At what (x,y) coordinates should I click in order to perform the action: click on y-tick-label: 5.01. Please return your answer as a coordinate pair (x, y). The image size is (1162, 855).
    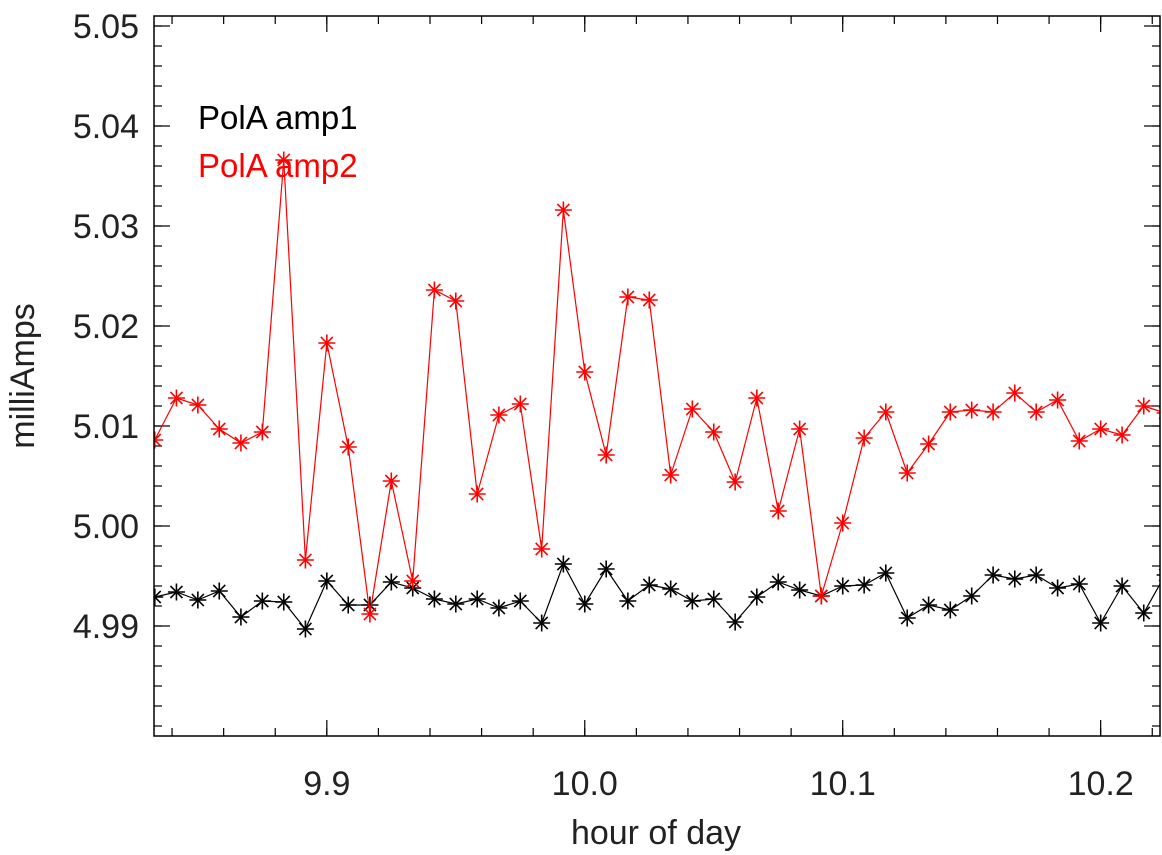
    Looking at the image, I should click on (106, 427).